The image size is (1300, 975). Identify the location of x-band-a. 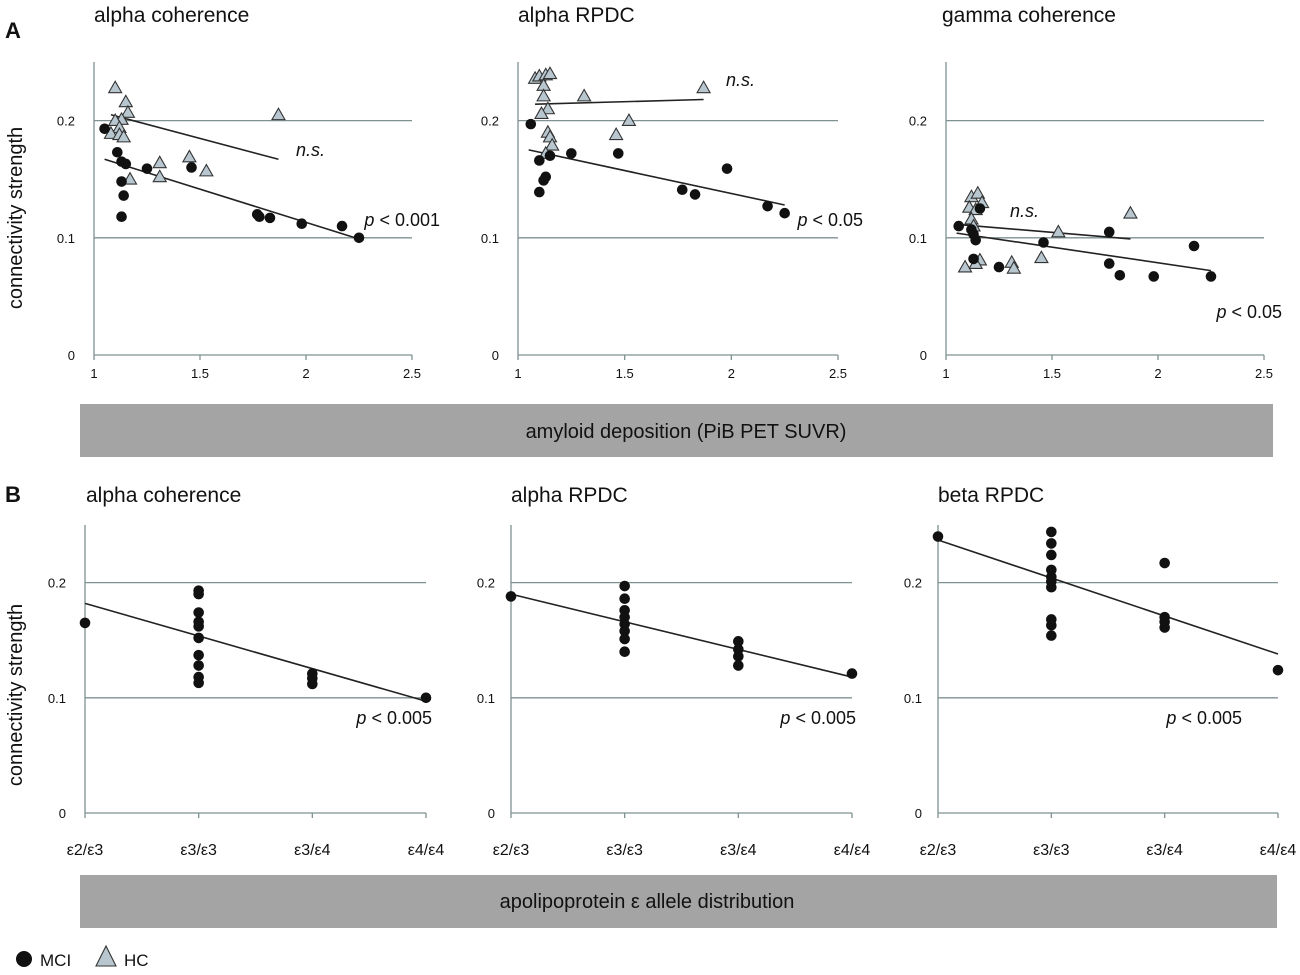
(676, 430).